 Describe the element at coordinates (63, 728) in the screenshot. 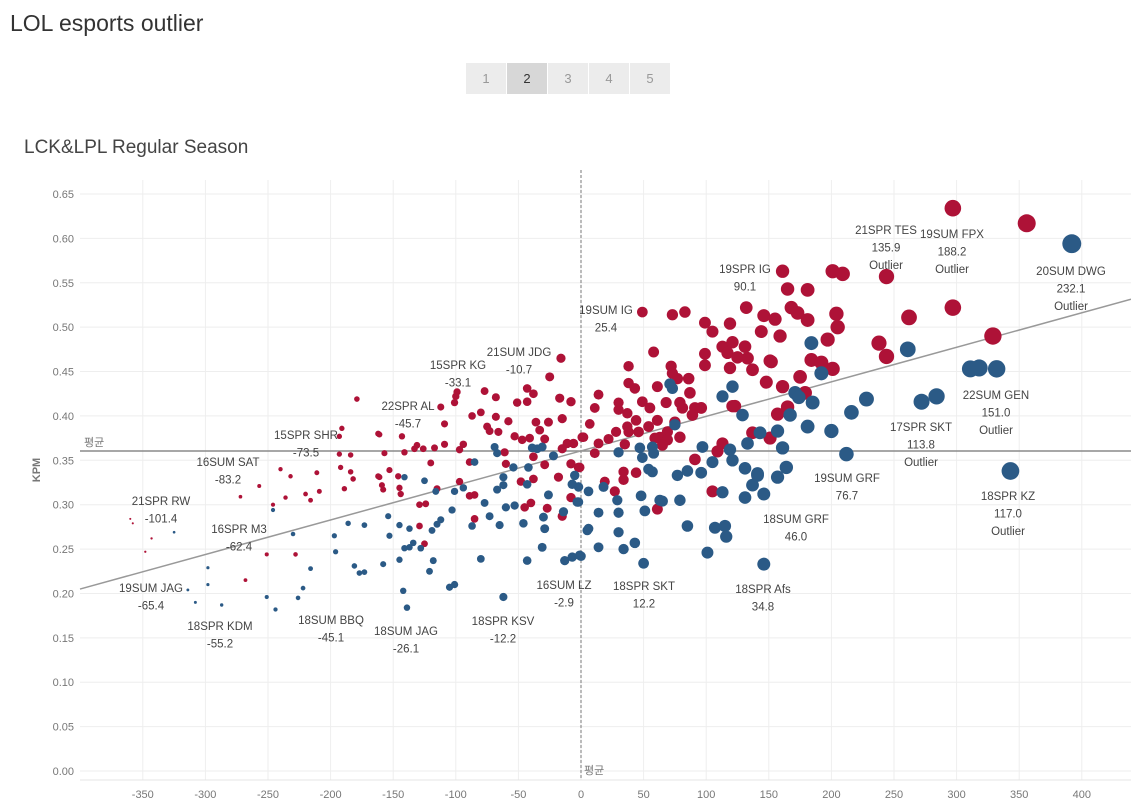

I see `y-tick-label: 0.05` at that location.